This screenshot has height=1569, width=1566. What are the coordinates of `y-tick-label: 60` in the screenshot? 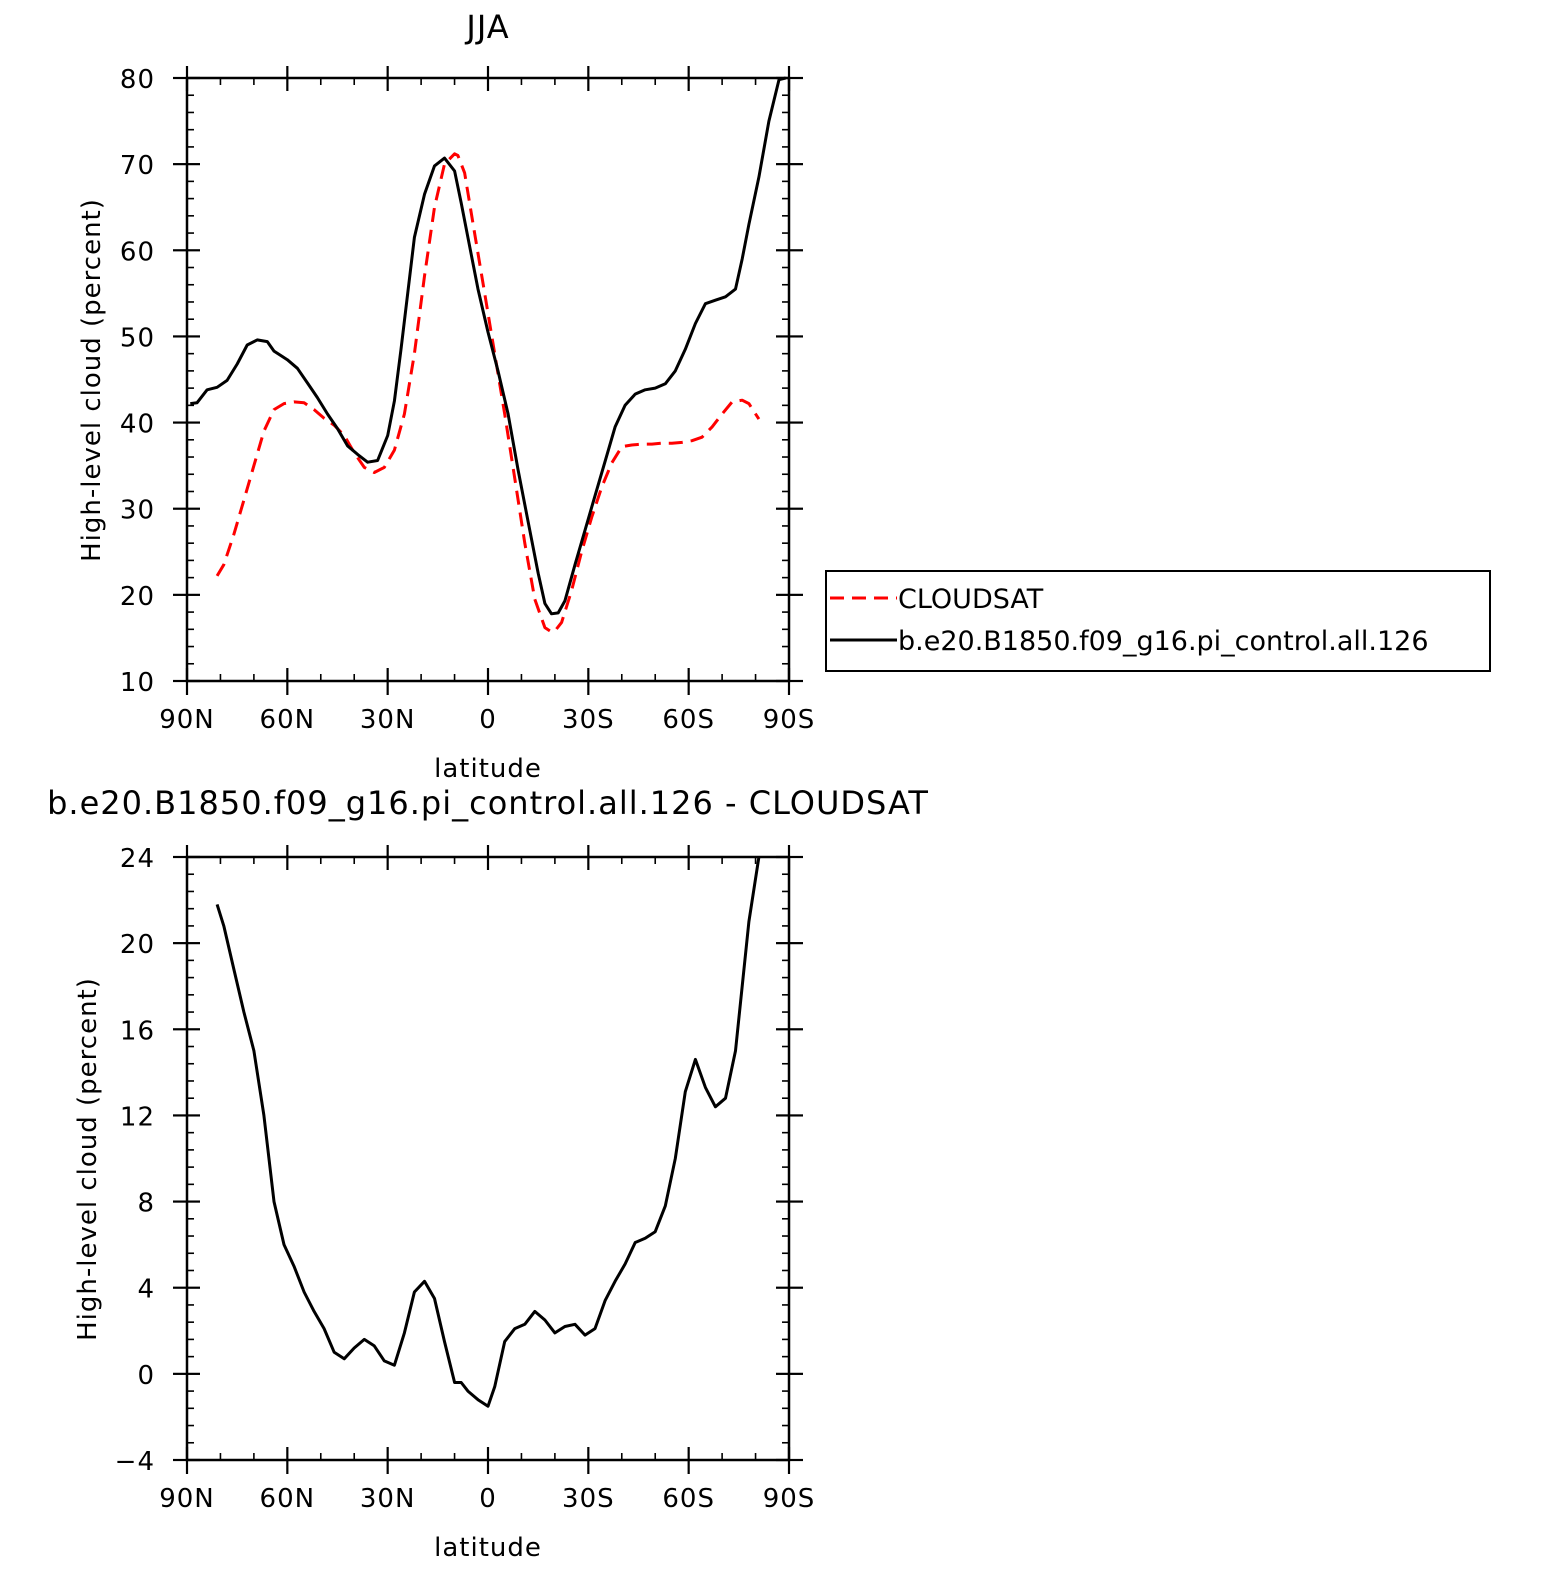 It's located at (137, 252).